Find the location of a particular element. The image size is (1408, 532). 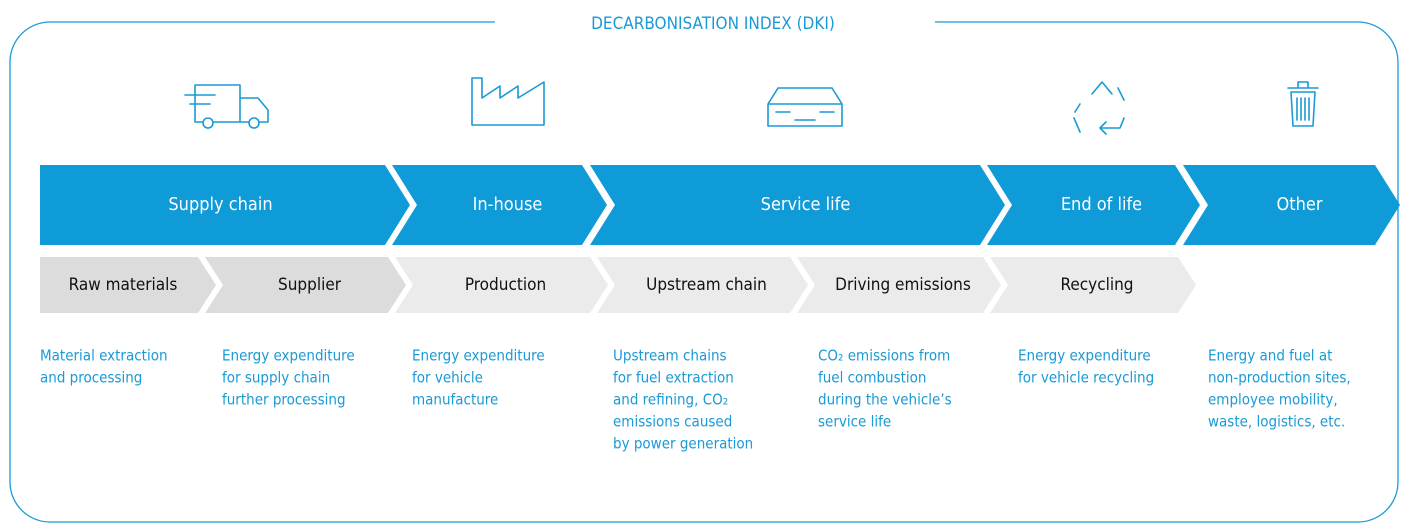

description-line: by power generation is located at coordinates (683, 444).